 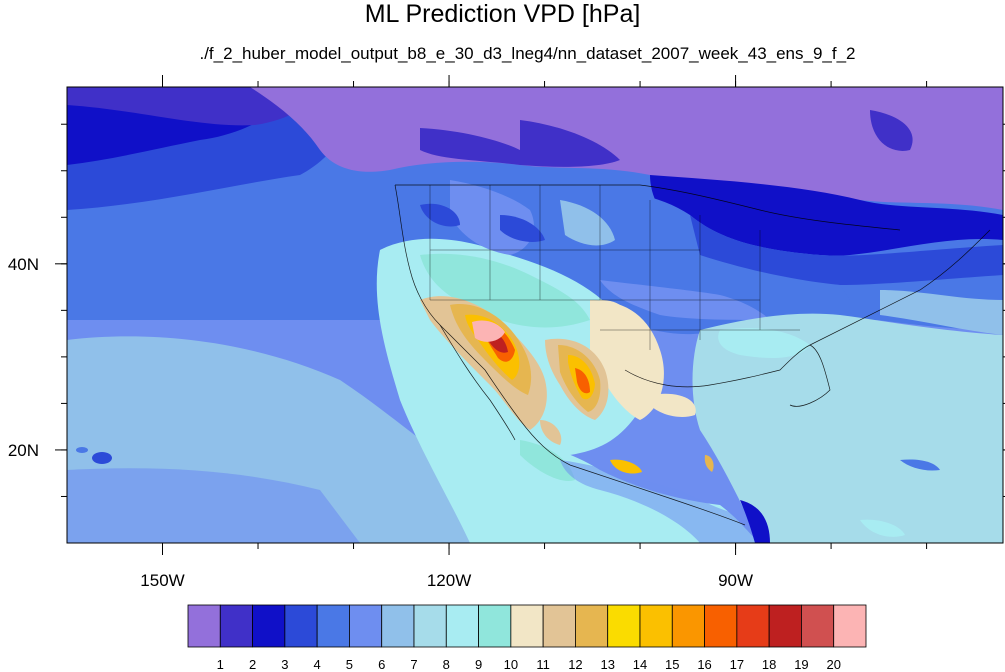 What do you see at coordinates (511, 664) in the screenshot?
I see `colorbar-label: 10` at bounding box center [511, 664].